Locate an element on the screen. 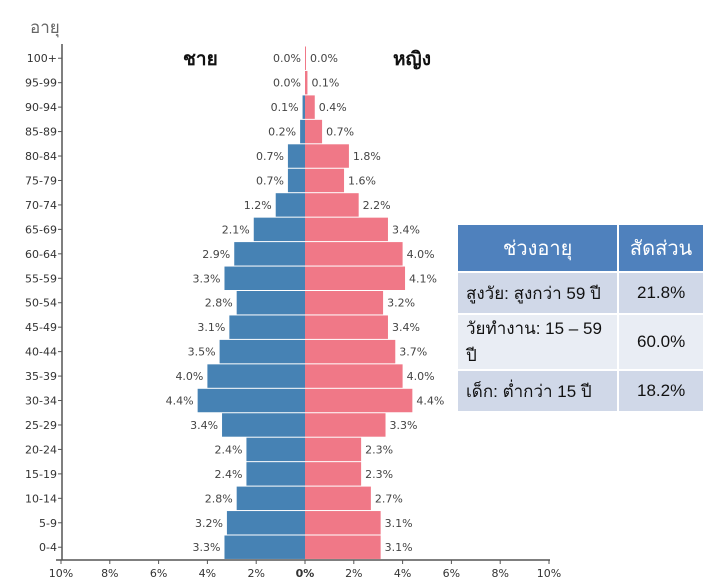 The width and height of the screenshot is (704, 588). female-value-label: 3.3% is located at coordinates (404, 425).